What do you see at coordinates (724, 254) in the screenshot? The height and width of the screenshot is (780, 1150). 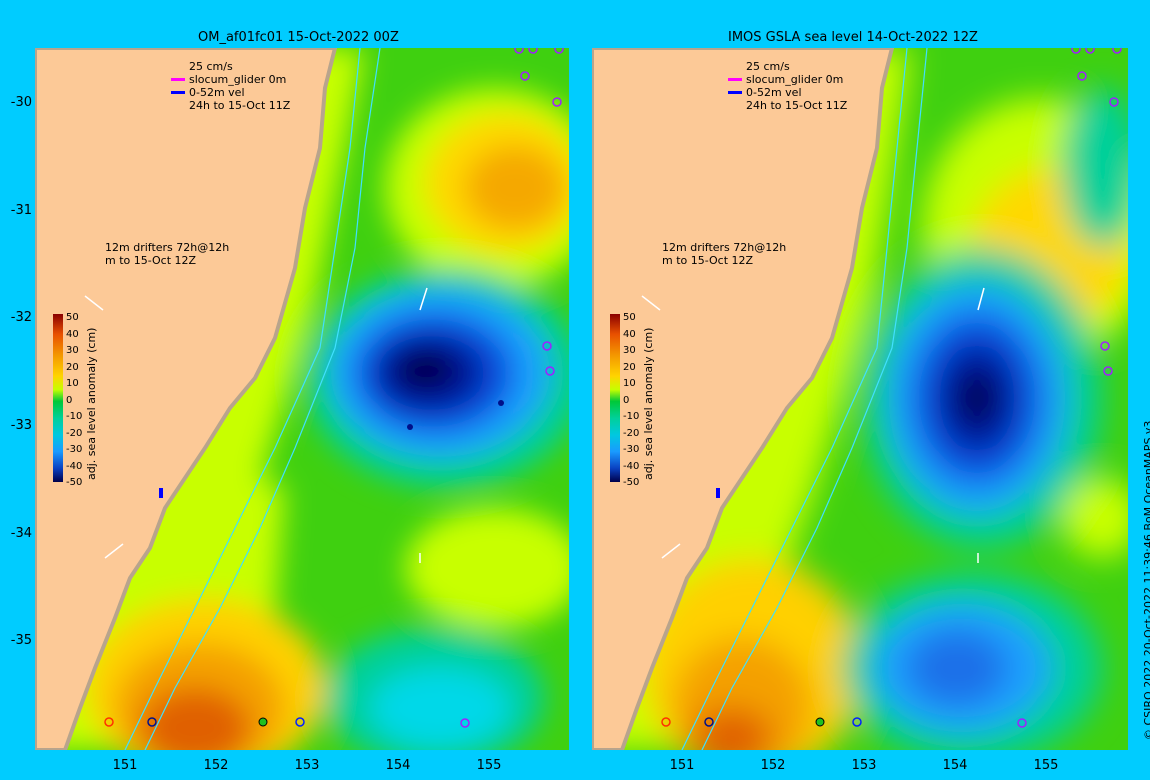 I see `drifter-note-right: 12m drifters 72h@12h m to 15-Oct 12Z` at bounding box center [724, 254].